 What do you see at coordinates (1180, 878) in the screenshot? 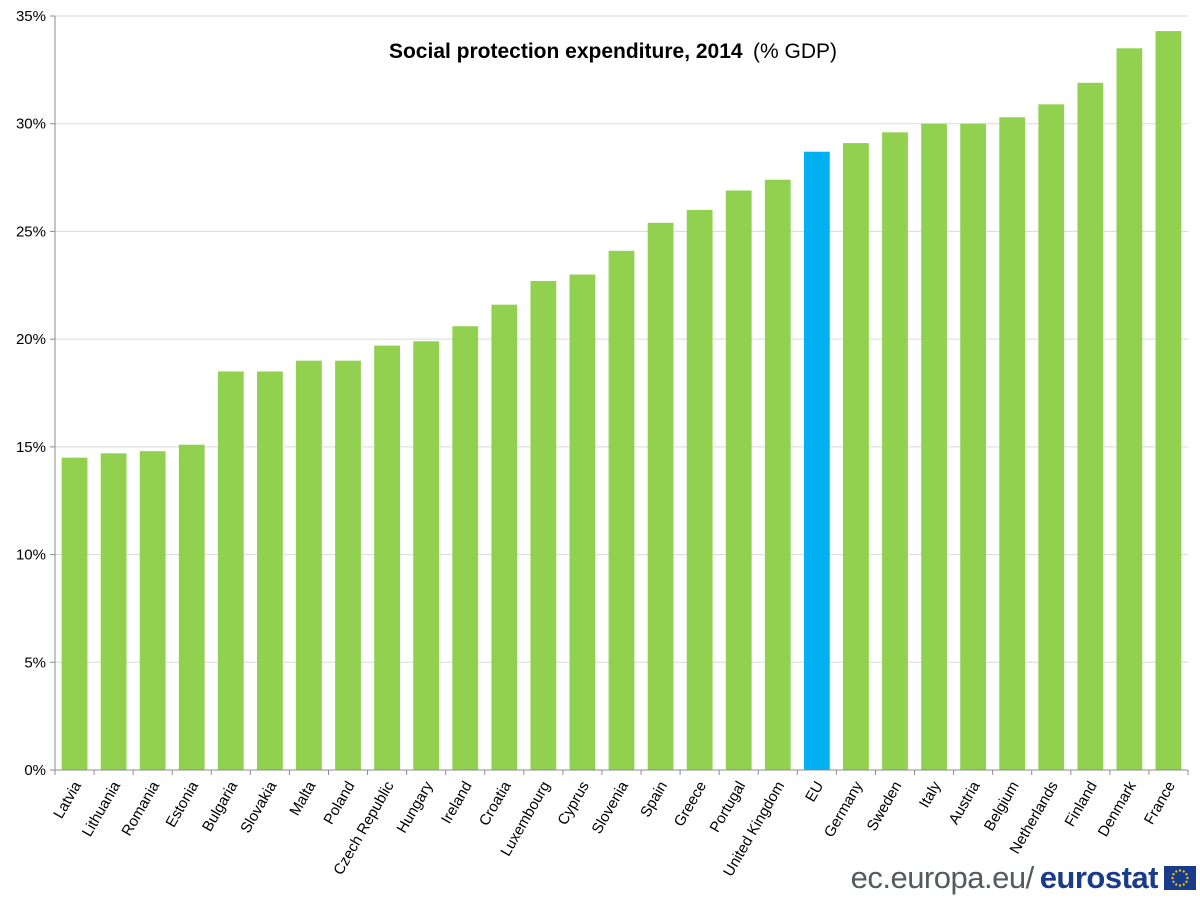
I see `eu-flag-icon` at bounding box center [1180, 878].